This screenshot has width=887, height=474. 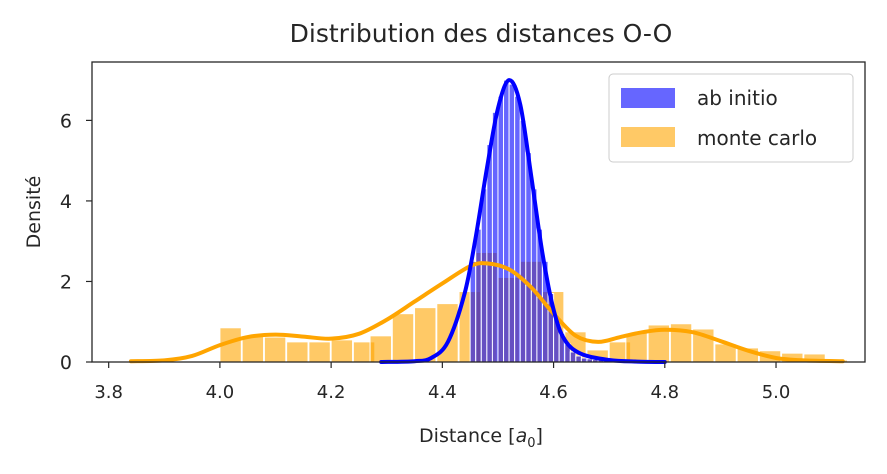 What do you see at coordinates (539, 436) in the screenshot?
I see `x-axis-label-bracket-close: ]` at bounding box center [539, 436].